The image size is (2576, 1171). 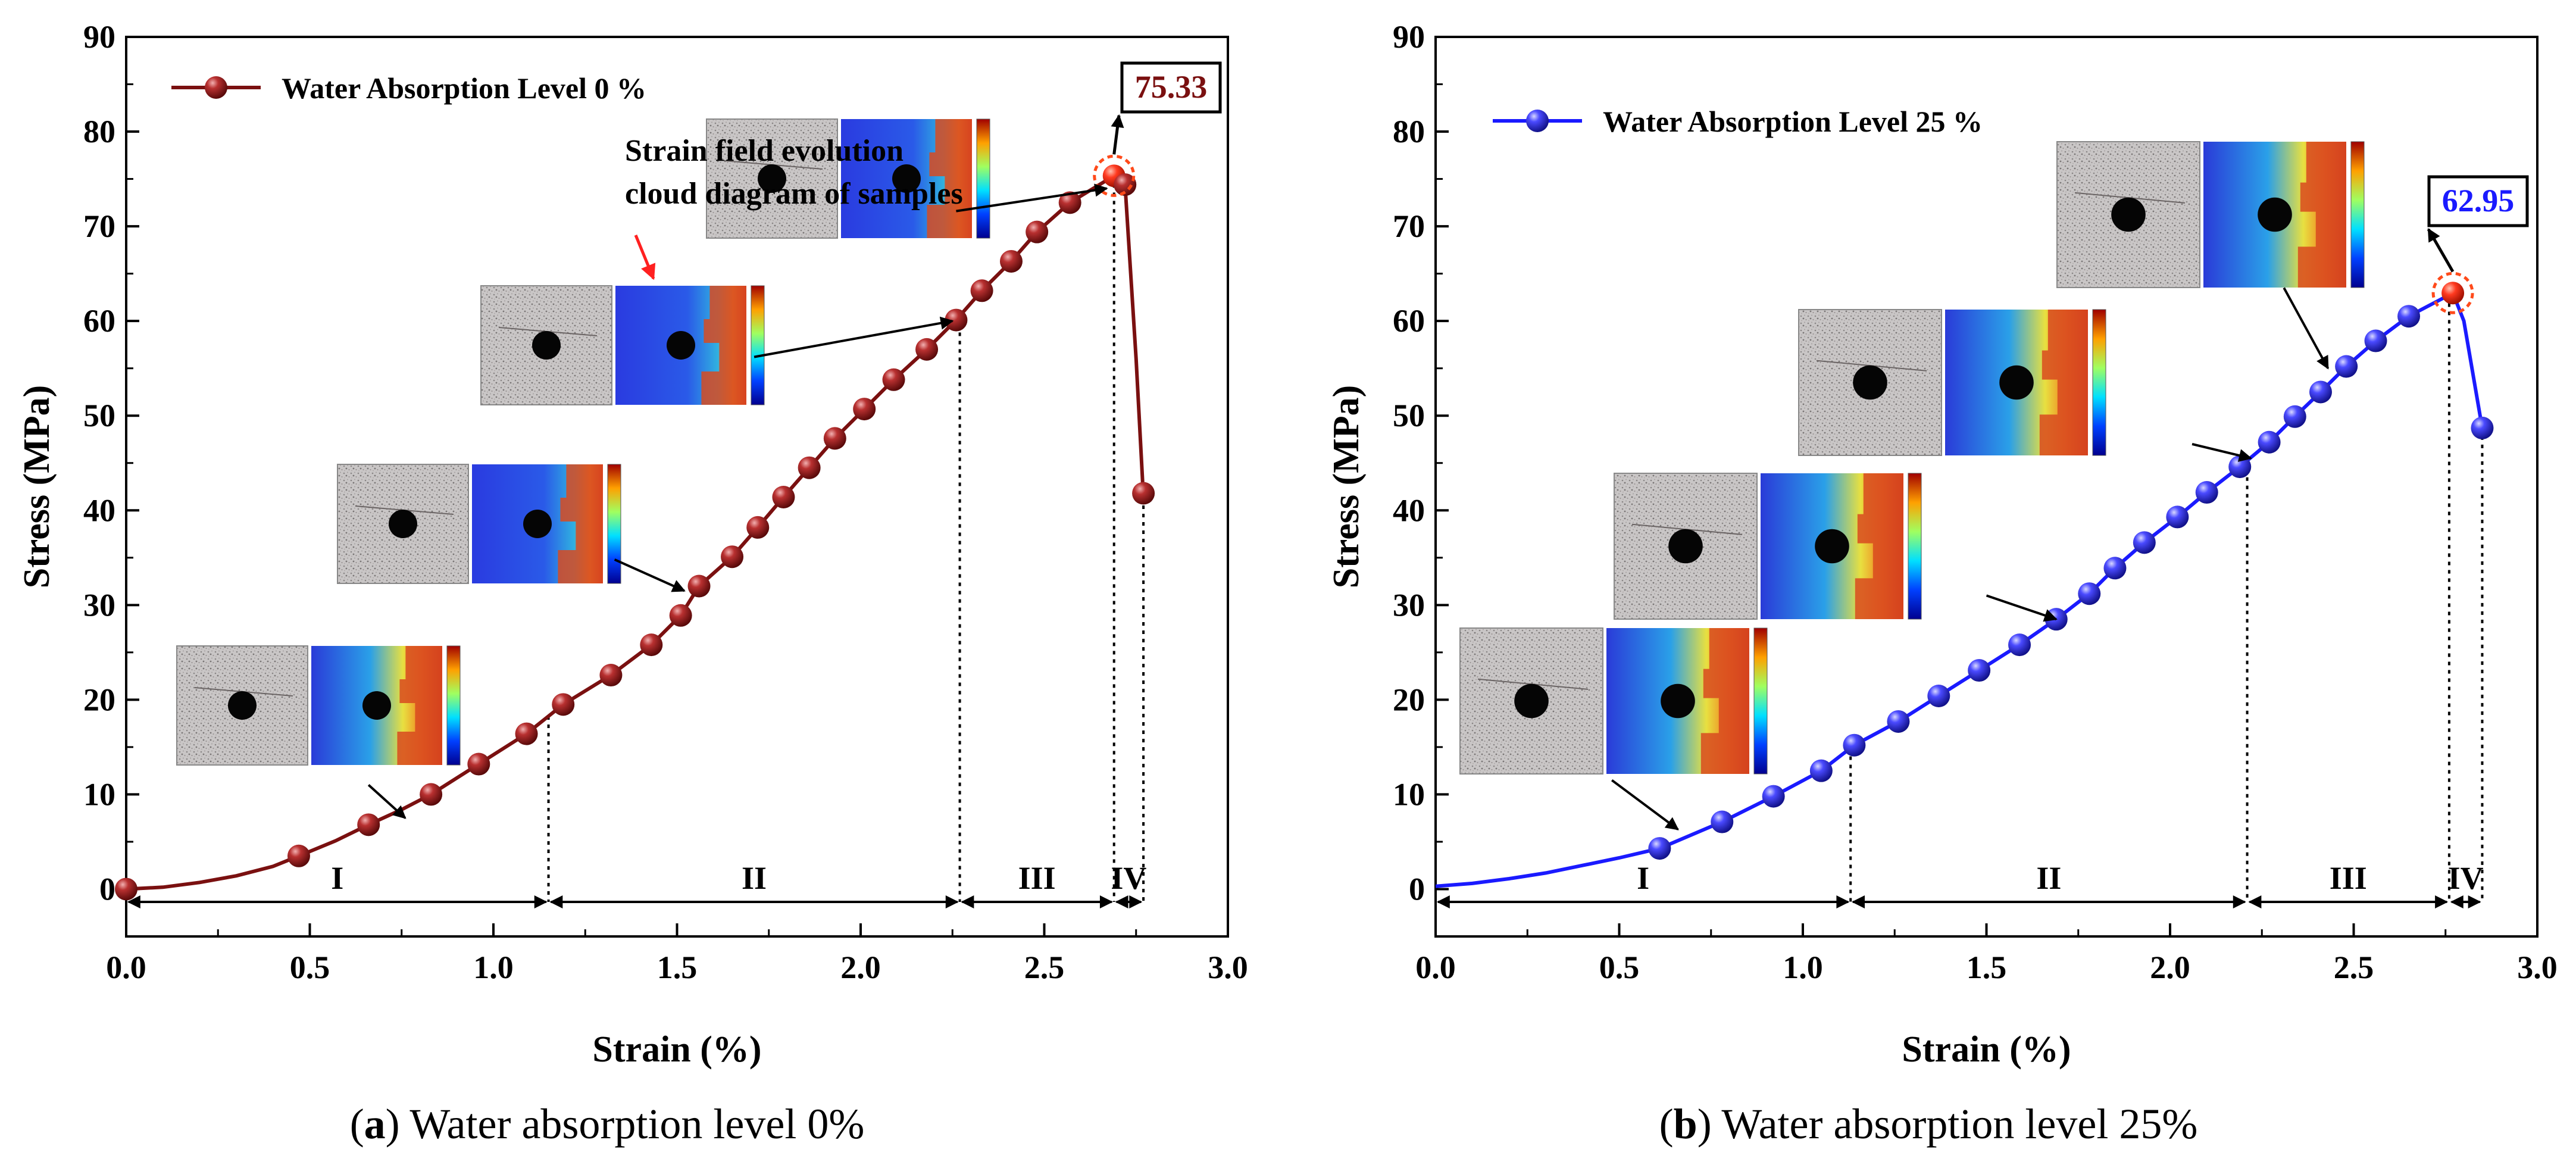 I want to click on stage-label: II, so click(x=754, y=878).